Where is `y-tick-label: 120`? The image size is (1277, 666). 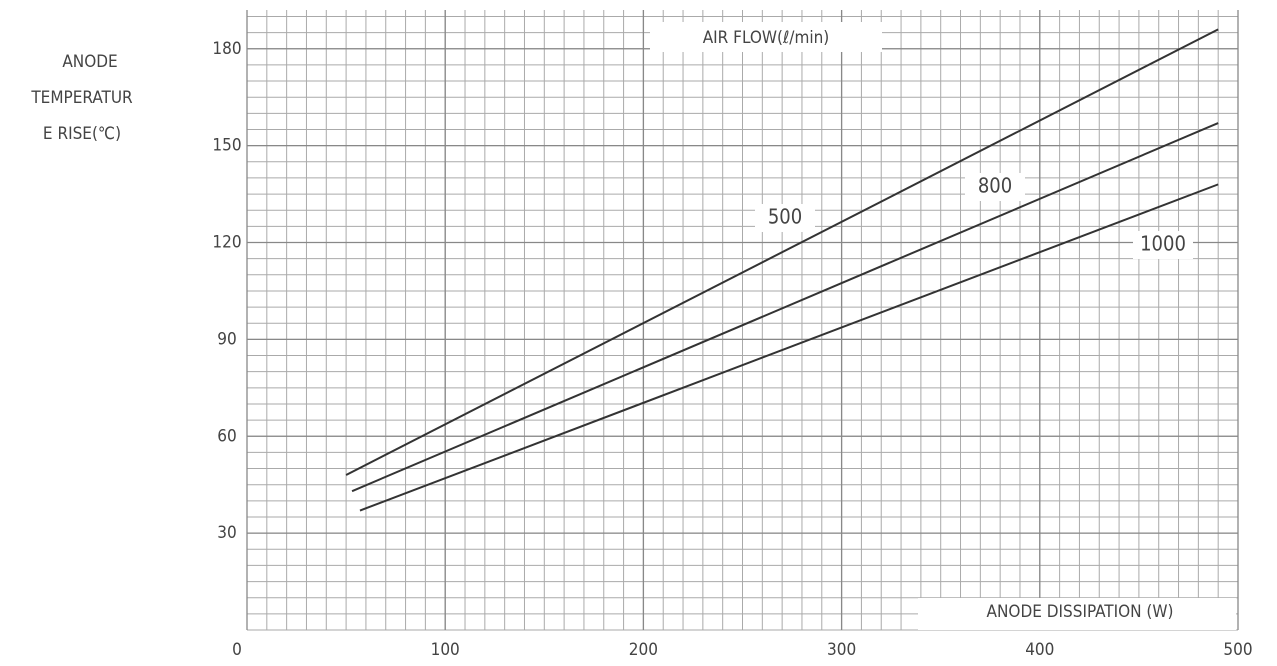
y-tick-label: 120 is located at coordinates (226, 243).